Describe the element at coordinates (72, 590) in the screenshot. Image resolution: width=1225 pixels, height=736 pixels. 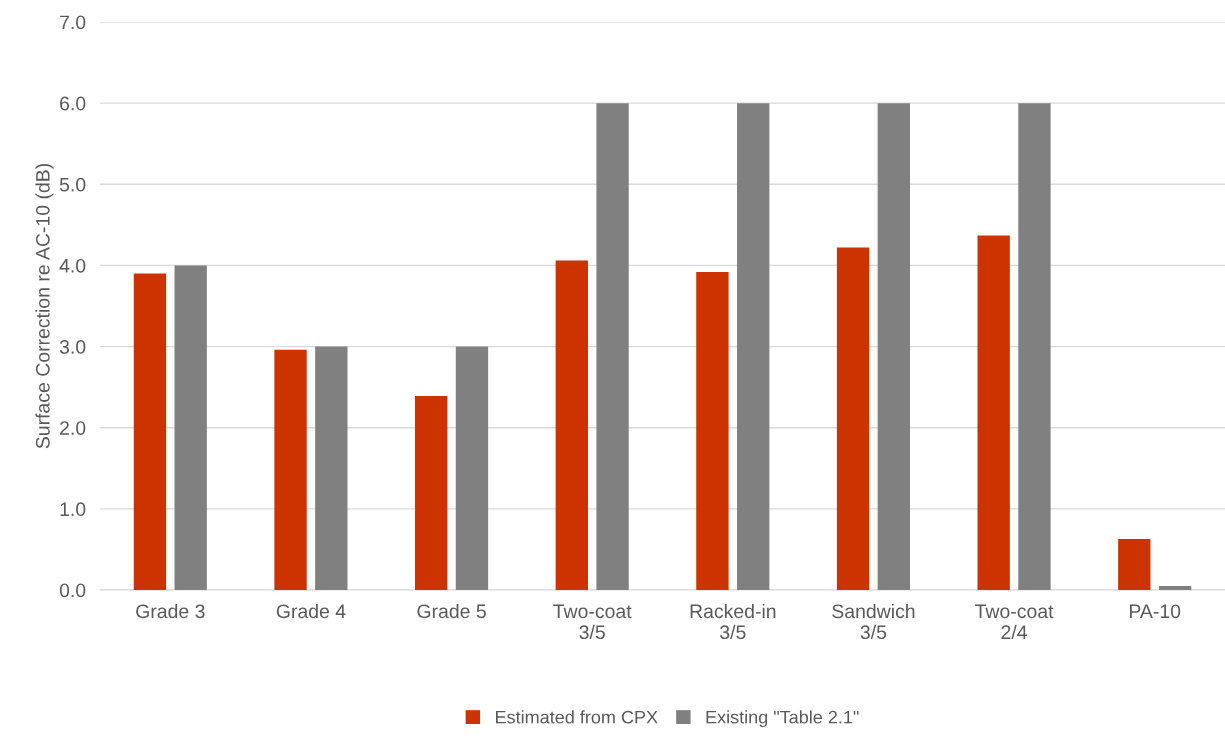
I see `y-tick-label: 0.0` at that location.